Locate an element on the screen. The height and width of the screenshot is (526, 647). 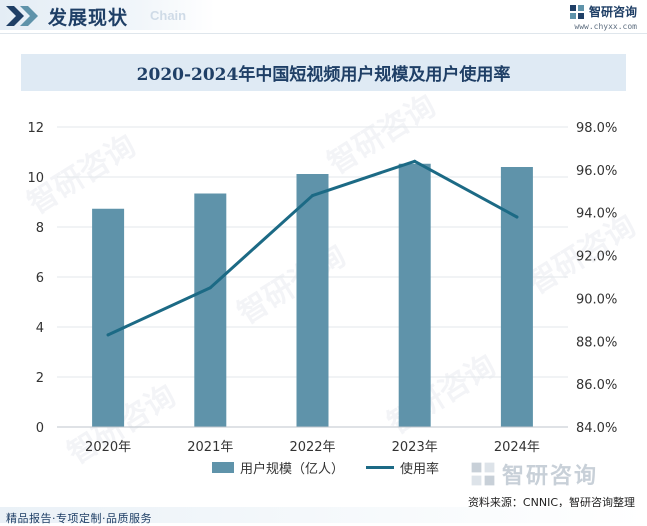
footer-brand-logo: 智研咨询 is located at coordinates (534, 474).